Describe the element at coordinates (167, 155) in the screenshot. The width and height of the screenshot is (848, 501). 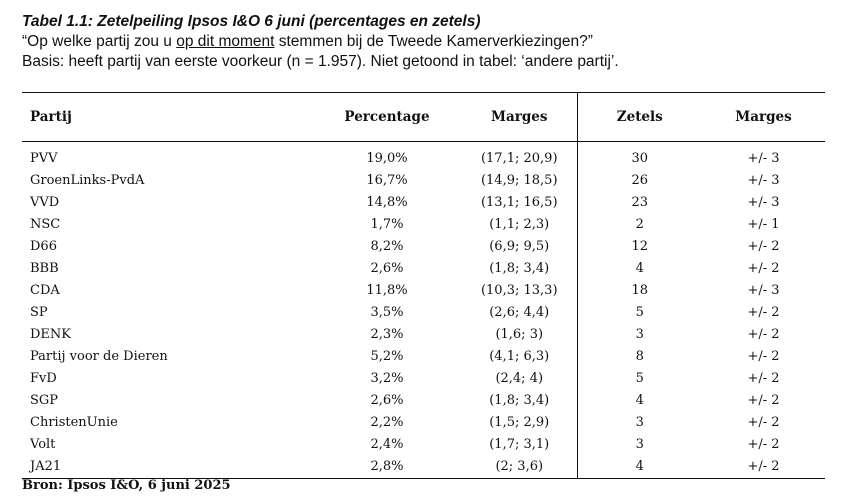
I see `cell-party: PVV` at that location.